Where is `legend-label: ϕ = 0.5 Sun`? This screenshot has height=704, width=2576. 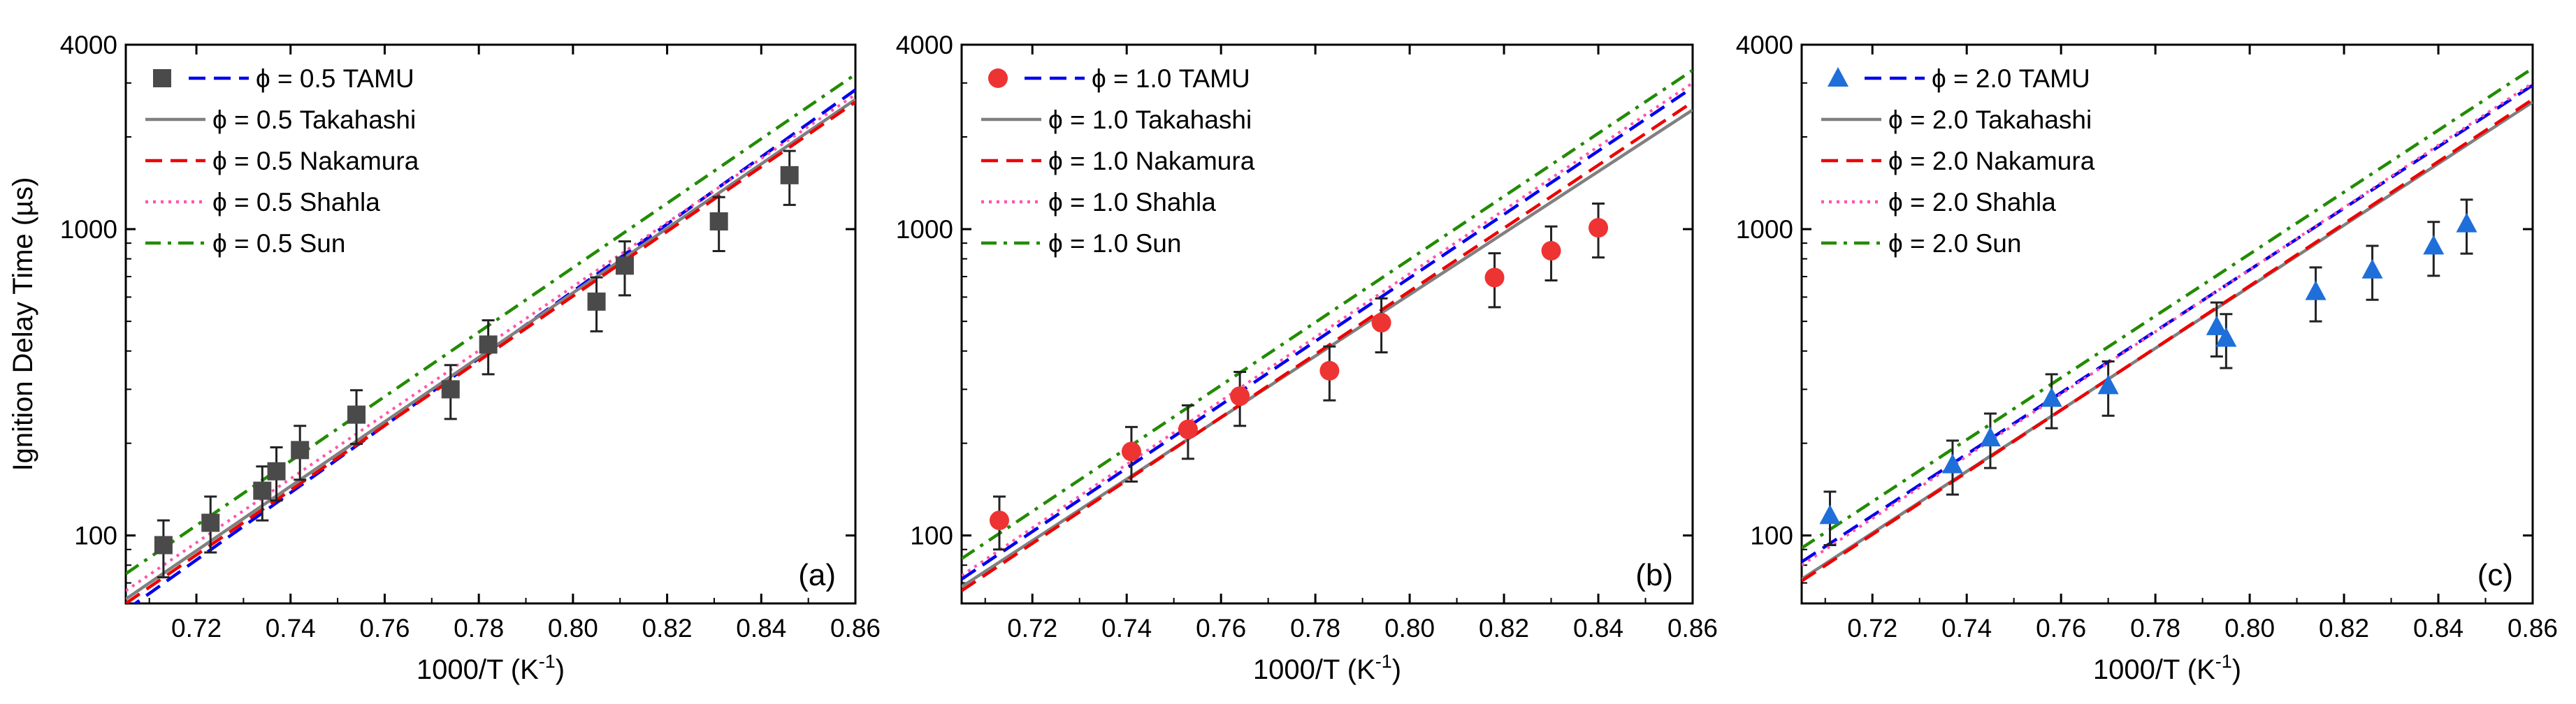
legend-label: ϕ = 0.5 Sun is located at coordinates (278, 243).